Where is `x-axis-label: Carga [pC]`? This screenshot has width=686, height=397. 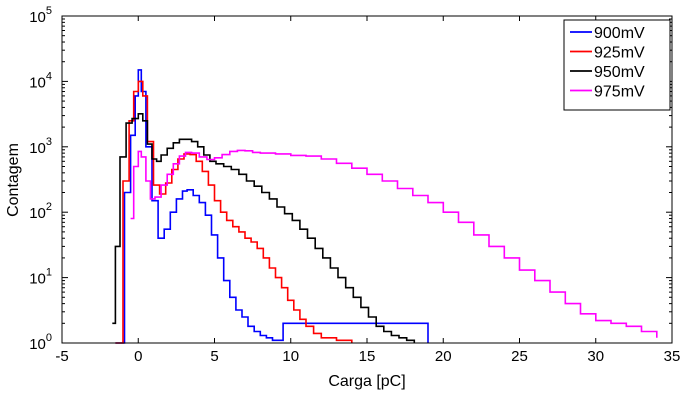
x-axis-label: Carga [pC] is located at coordinates (366, 381).